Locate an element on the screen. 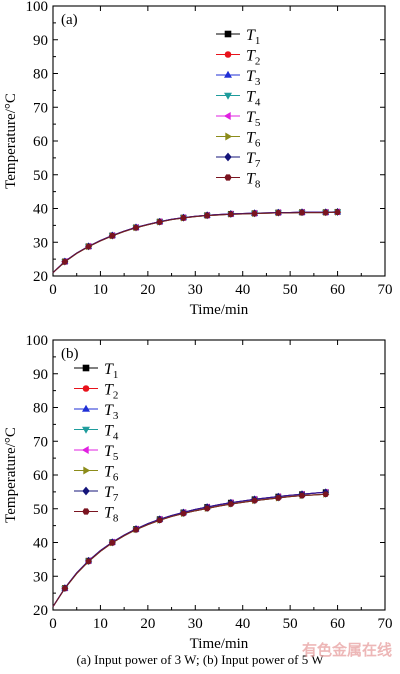 This screenshot has height=674, width=400. panel-label: (a) is located at coordinates (69, 20).